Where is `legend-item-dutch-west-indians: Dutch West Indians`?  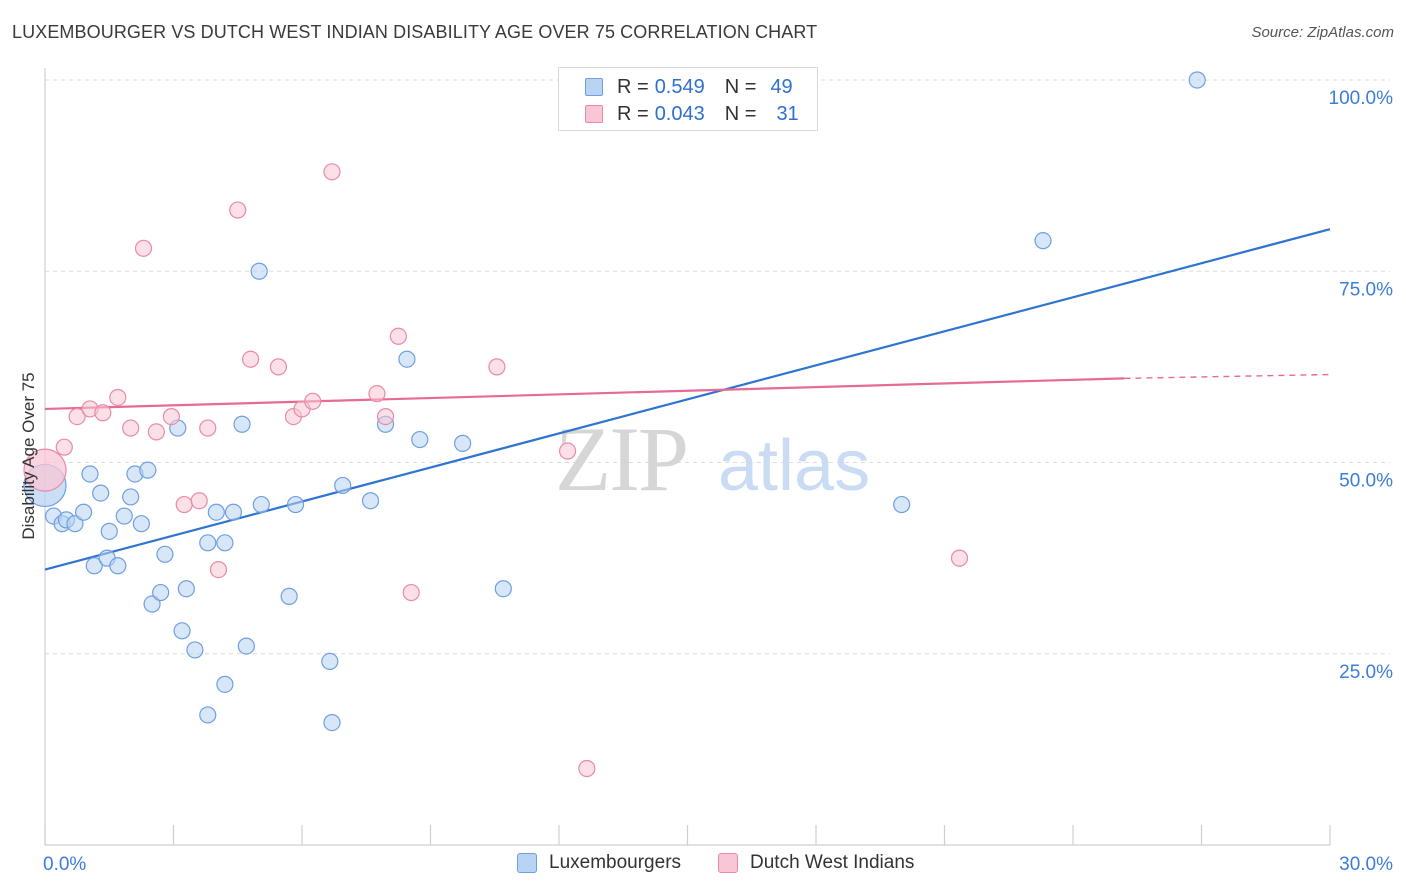
legend-item-dutch-west-indians: Dutch West Indians is located at coordinates (816, 863).